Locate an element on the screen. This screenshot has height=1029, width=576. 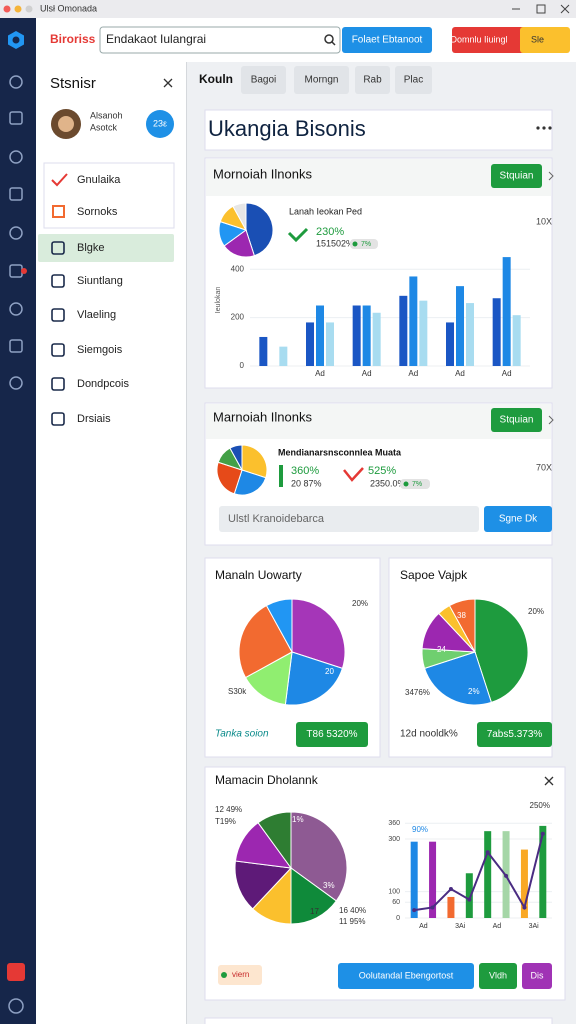
menu-item: Sornoks is located at coordinates (97, 212).